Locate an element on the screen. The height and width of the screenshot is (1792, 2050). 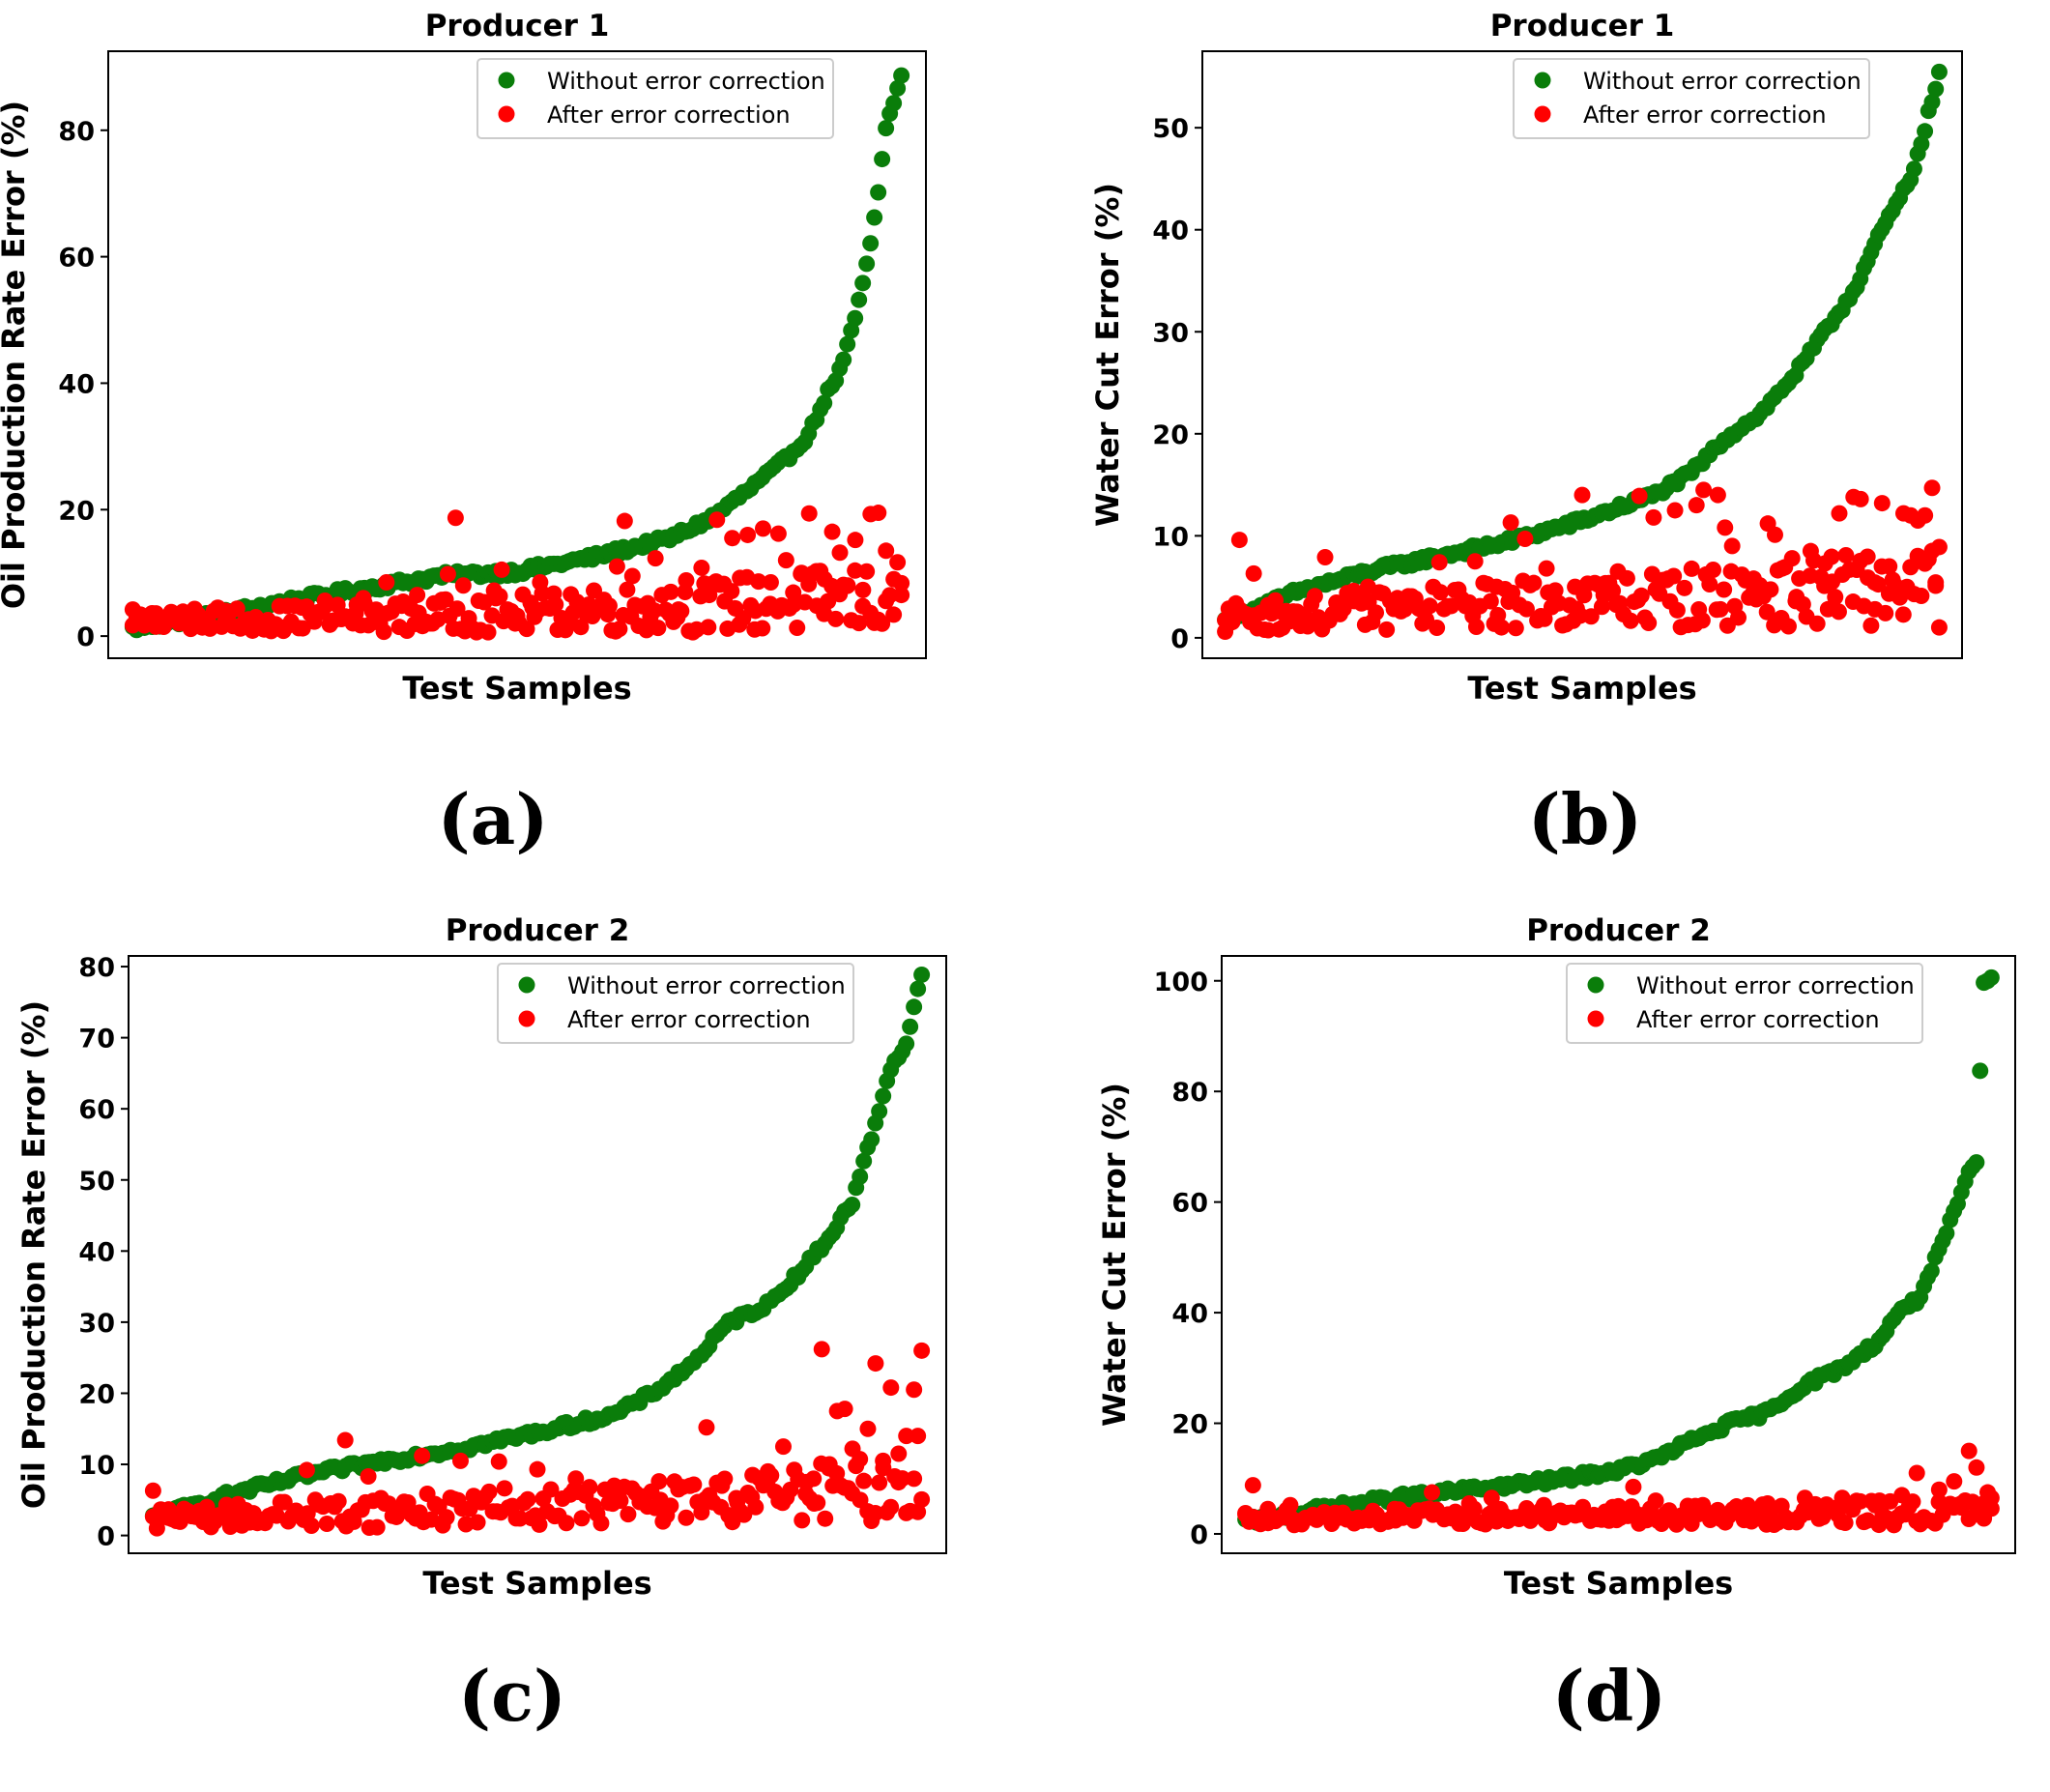
y-tick-label: 60 is located at coordinates (76, 259).